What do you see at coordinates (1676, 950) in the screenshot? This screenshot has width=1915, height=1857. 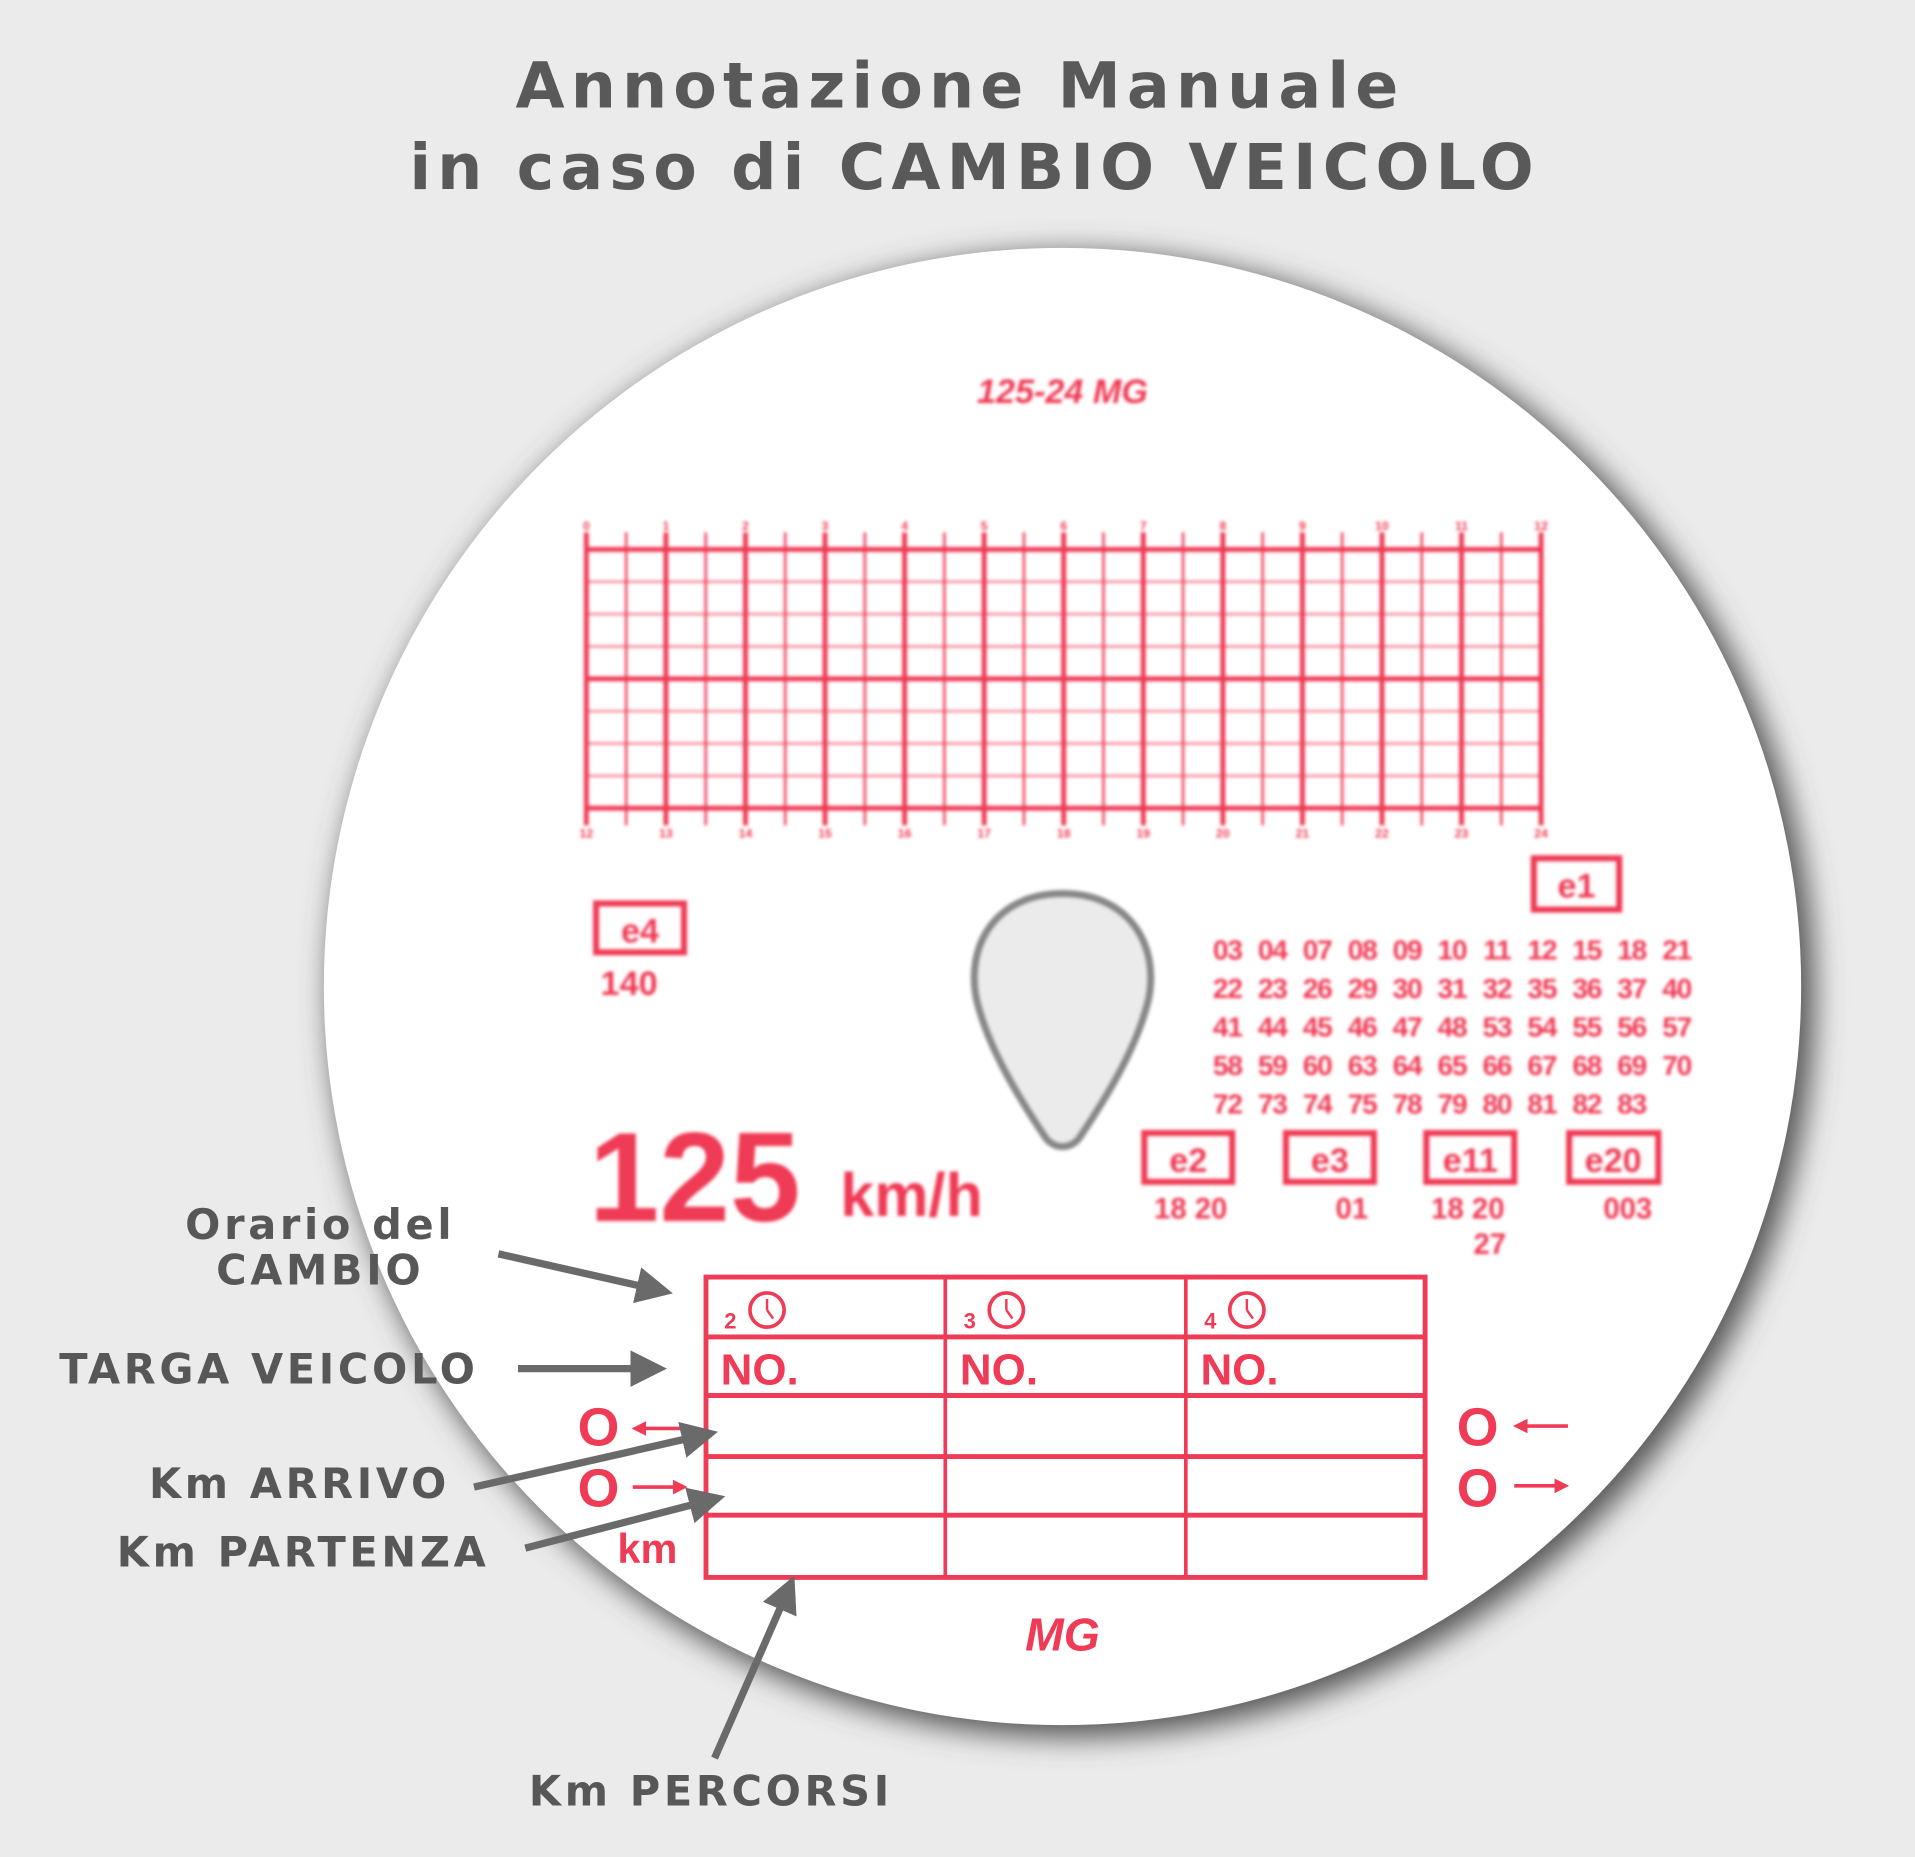 I see `code-cell: 21` at bounding box center [1676, 950].